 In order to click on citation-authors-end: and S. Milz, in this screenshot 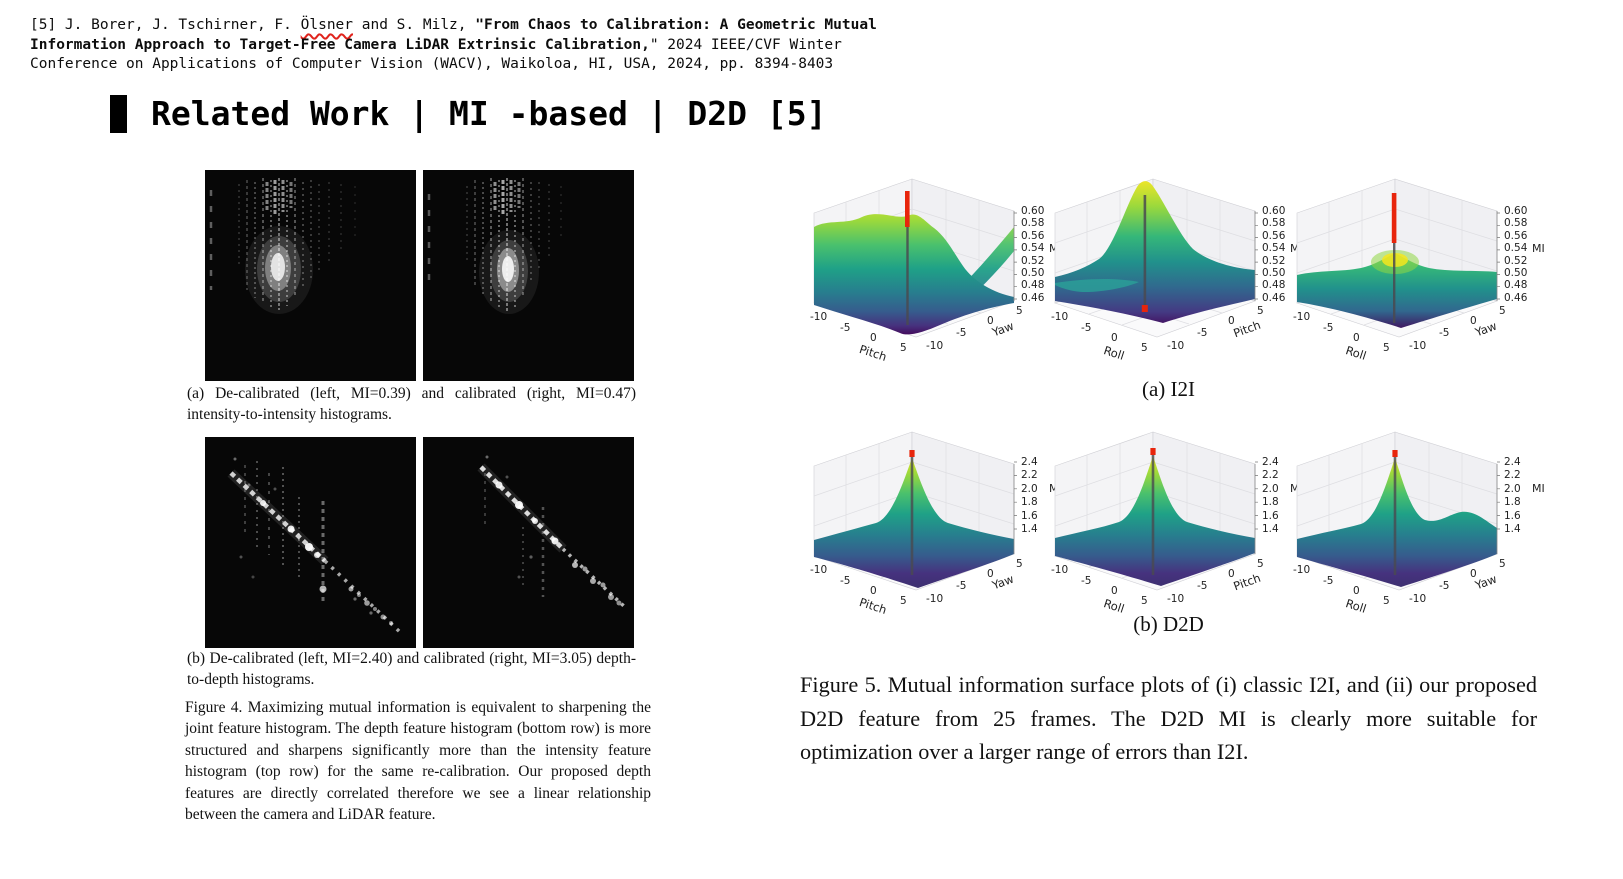, I will do `click(414, 25)`.